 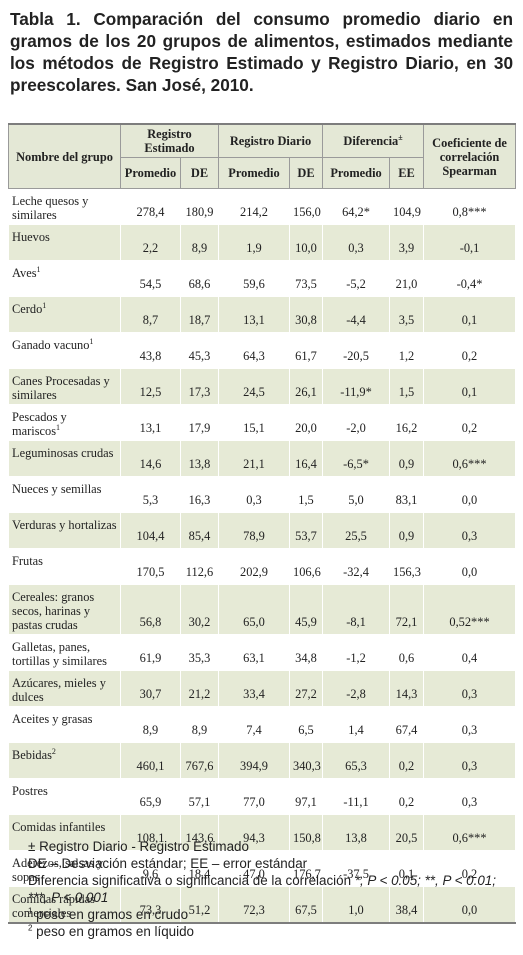 What do you see at coordinates (63, 453) in the screenshot?
I see `group-name: Leguminosas crudas` at bounding box center [63, 453].